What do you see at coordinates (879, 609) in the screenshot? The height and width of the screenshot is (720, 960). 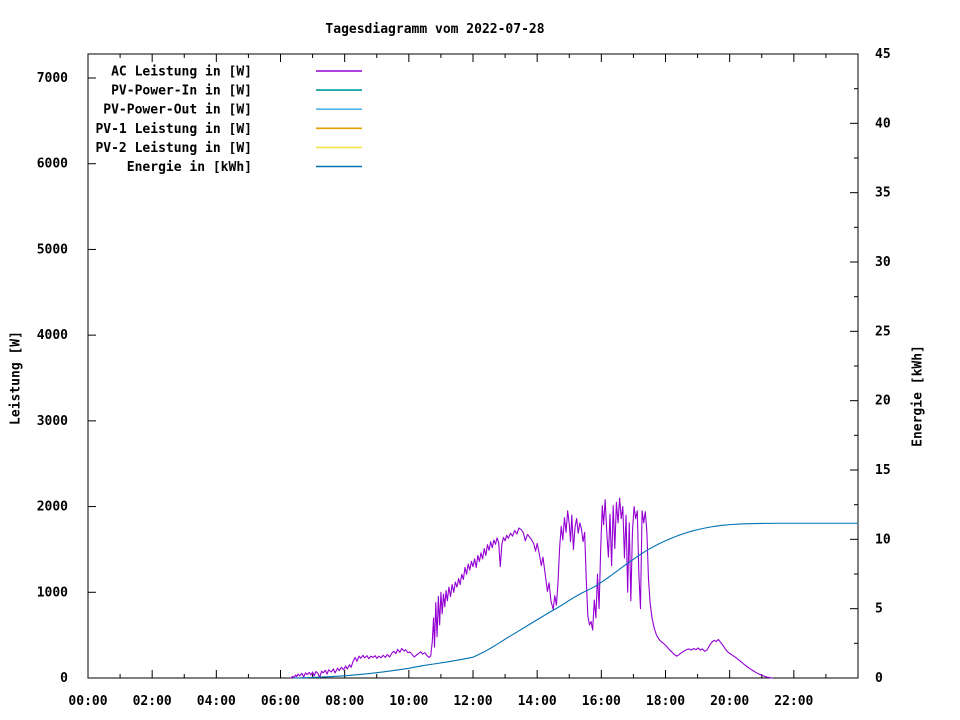 I see `y-right-tick-label: 5` at bounding box center [879, 609].